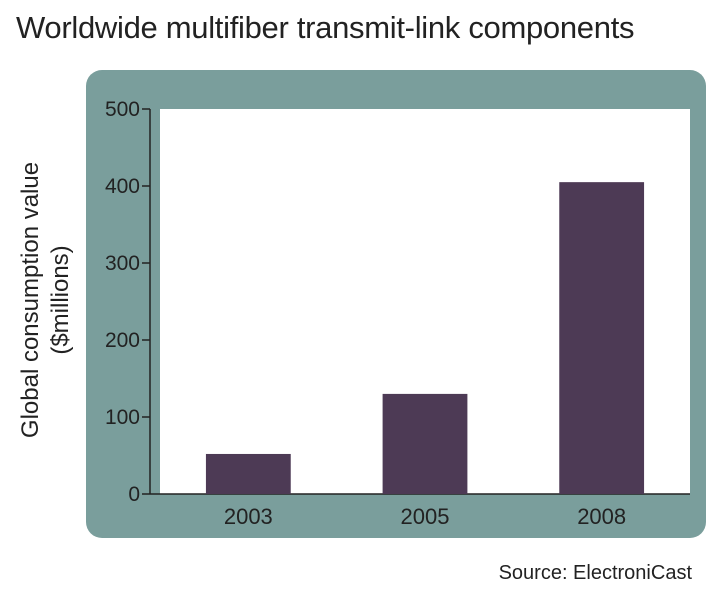 Image resolution: width=720 pixels, height=614 pixels. I want to click on y-tick-label: 0, so click(134, 494).